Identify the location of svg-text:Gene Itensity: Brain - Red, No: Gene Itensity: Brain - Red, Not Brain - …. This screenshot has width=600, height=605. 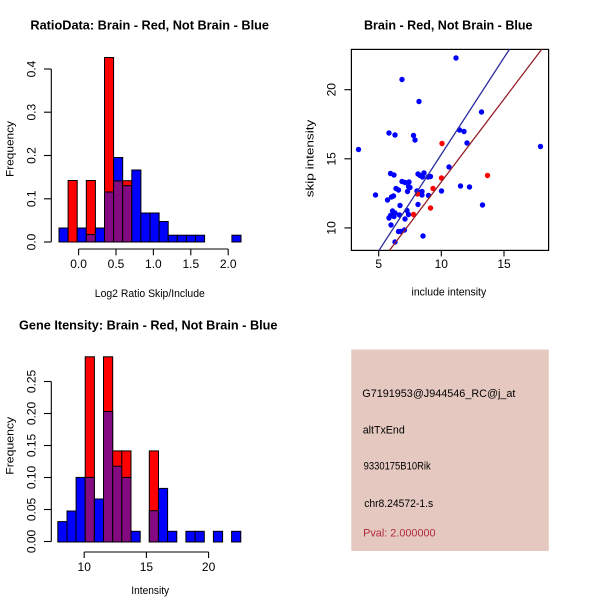
(148, 325).